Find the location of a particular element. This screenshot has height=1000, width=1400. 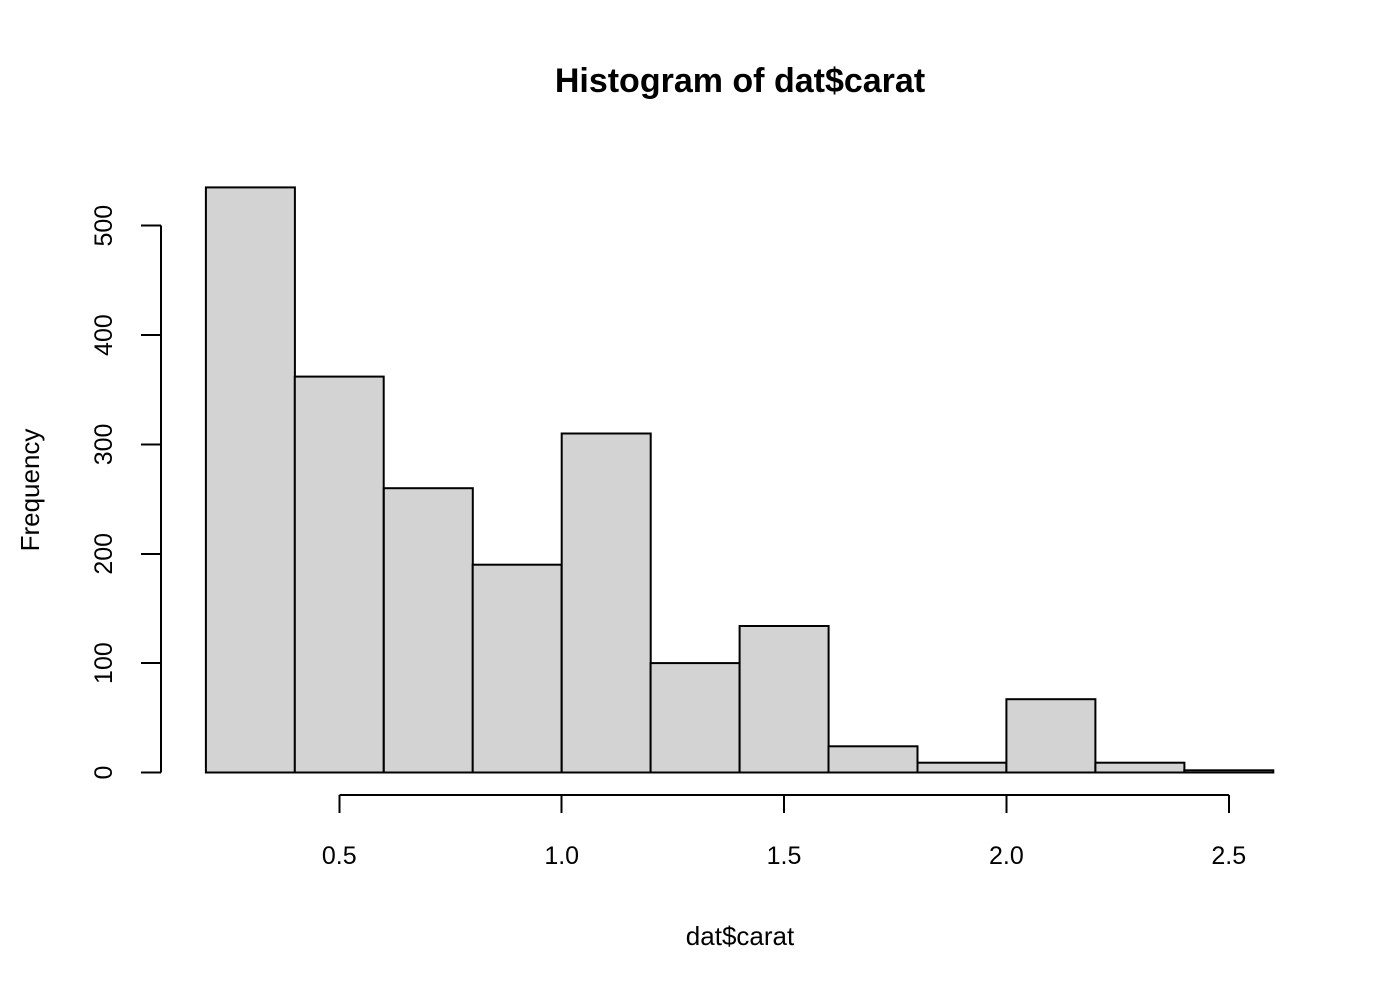

y-axis-tick-label: 400 is located at coordinates (104, 335).